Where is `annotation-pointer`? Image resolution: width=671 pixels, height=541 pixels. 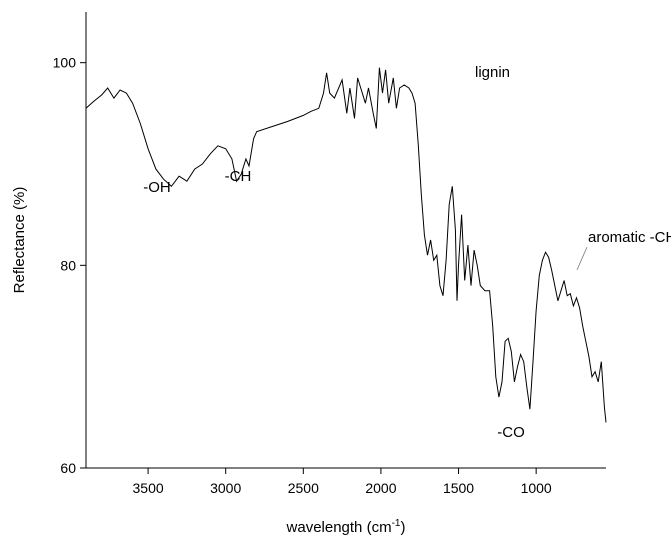 annotation-pointer is located at coordinates (582, 258).